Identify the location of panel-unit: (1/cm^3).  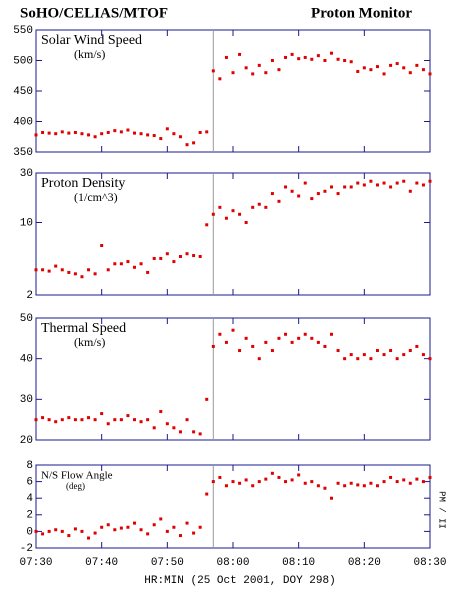
(96, 197).